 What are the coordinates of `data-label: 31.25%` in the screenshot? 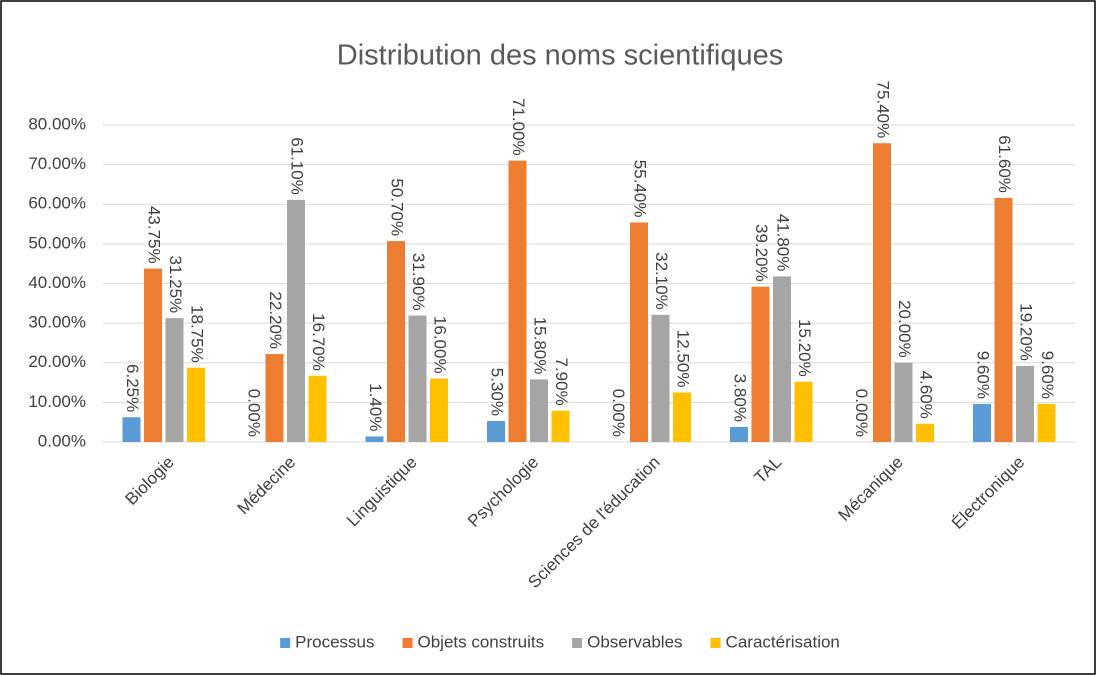 It's located at (175, 285).